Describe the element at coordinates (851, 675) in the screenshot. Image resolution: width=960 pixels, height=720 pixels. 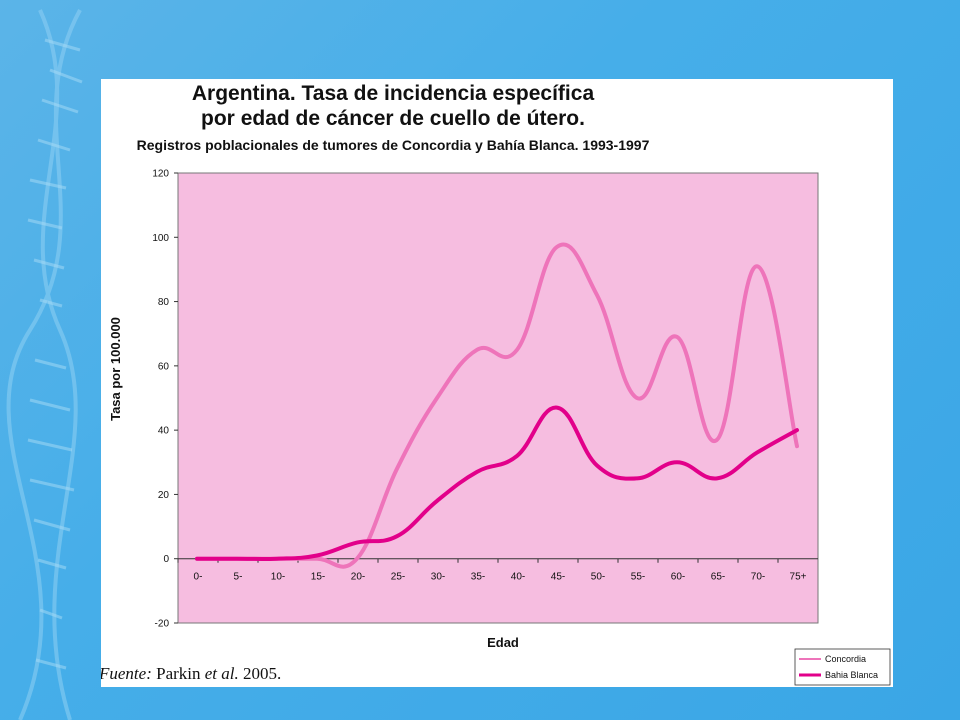
I see `legend-entry: Bahia Blanca` at that location.